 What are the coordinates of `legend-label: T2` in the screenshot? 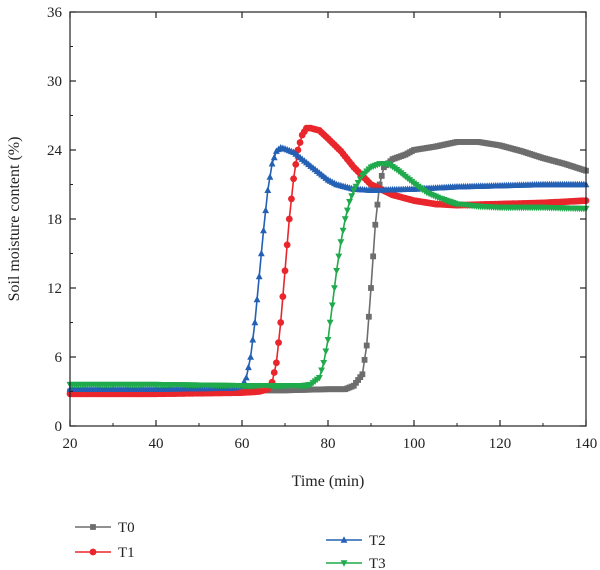 It's located at (377, 541).